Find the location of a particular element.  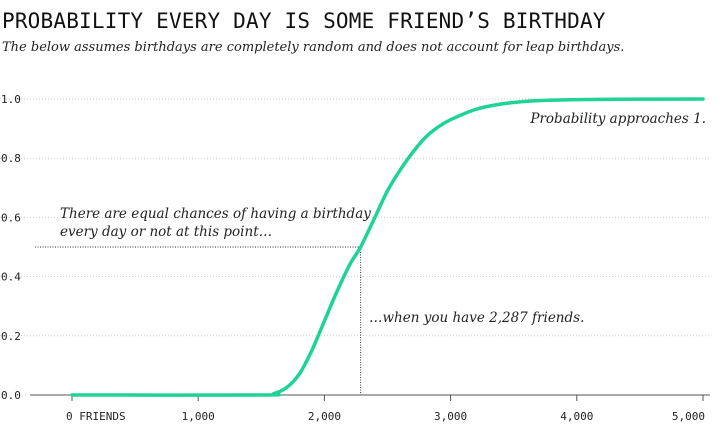

y-tick-label: 0.6 is located at coordinates (11, 217).